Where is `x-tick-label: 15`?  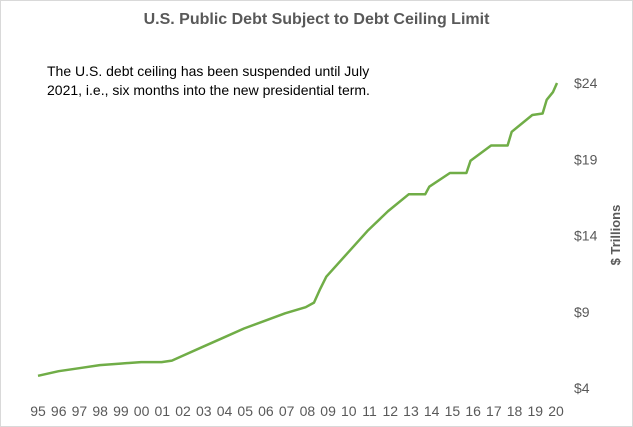 x-tick-label: 15 is located at coordinates (453, 411).